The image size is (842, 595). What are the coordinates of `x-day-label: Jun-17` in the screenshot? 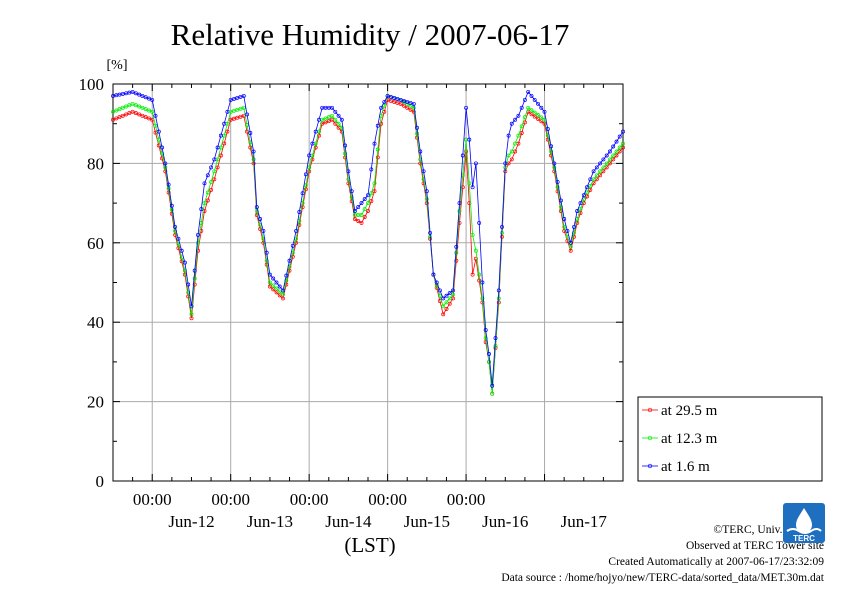 It's located at (584, 521).